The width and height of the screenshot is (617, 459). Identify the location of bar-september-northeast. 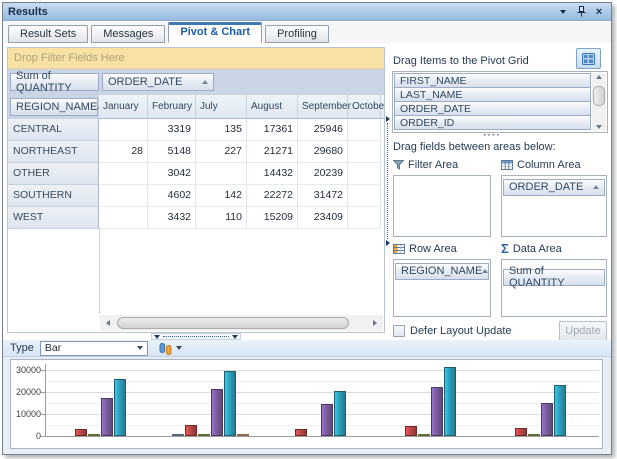
(230, 403).